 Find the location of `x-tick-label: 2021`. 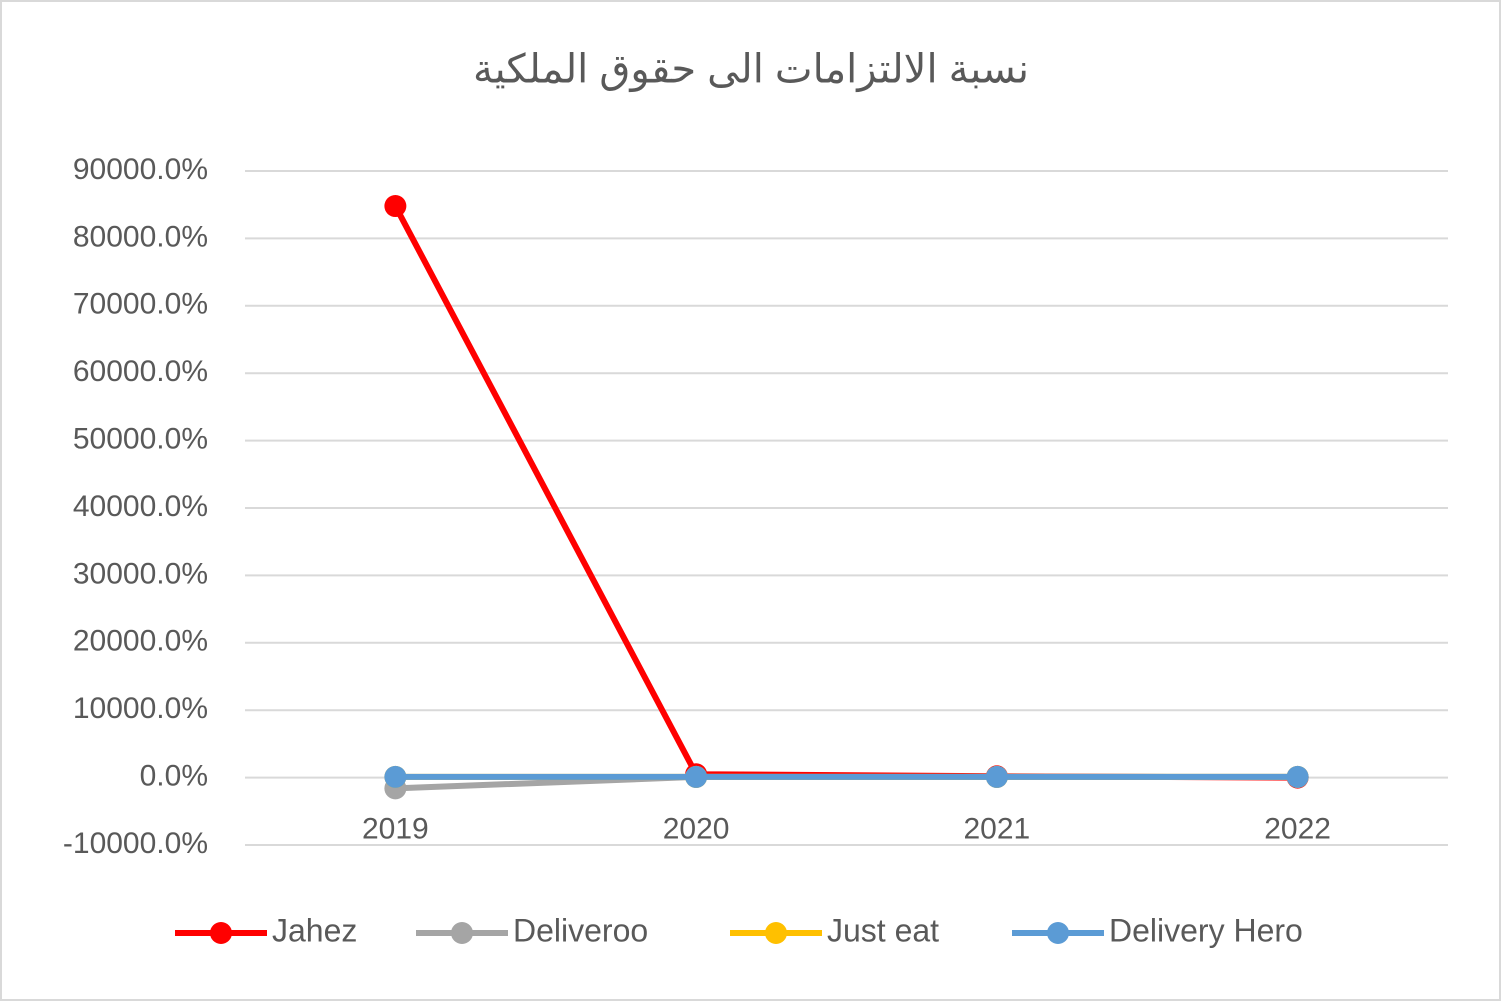

x-tick-label: 2021 is located at coordinates (997, 829).